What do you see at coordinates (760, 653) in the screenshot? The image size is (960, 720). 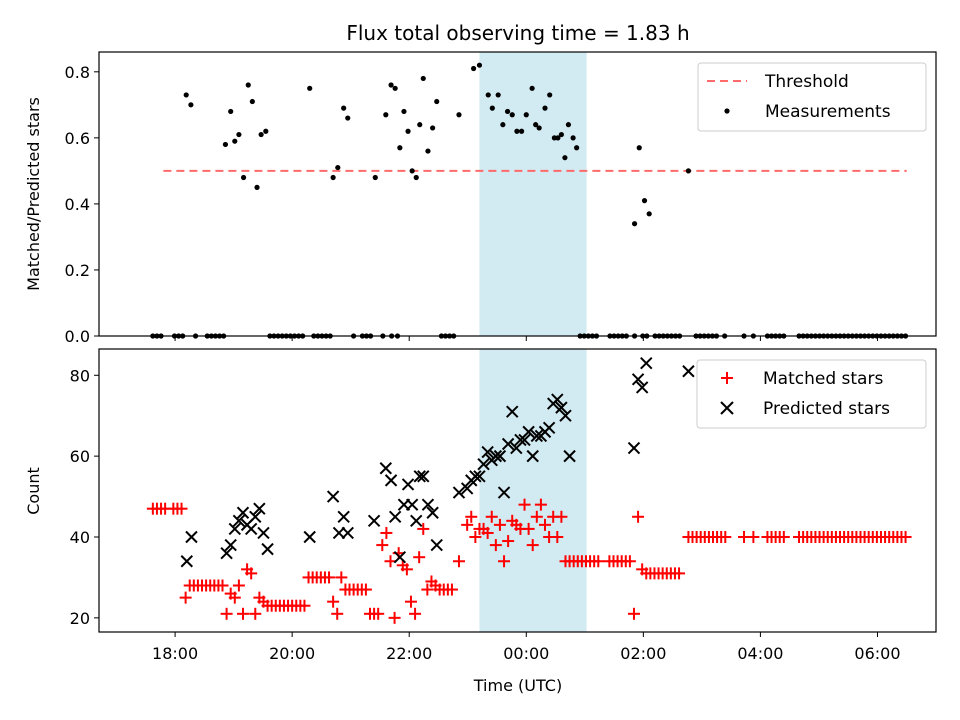 I see `x-tick-label: 04:00` at bounding box center [760, 653].